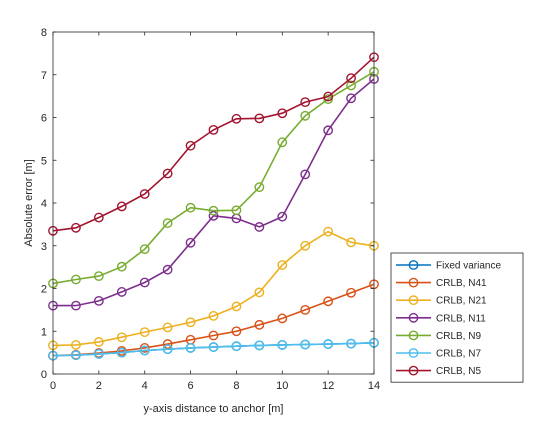 The height and width of the screenshot is (425, 560). Describe the element at coordinates (191, 386) in the screenshot. I see `x-tick-label: 6` at that location.